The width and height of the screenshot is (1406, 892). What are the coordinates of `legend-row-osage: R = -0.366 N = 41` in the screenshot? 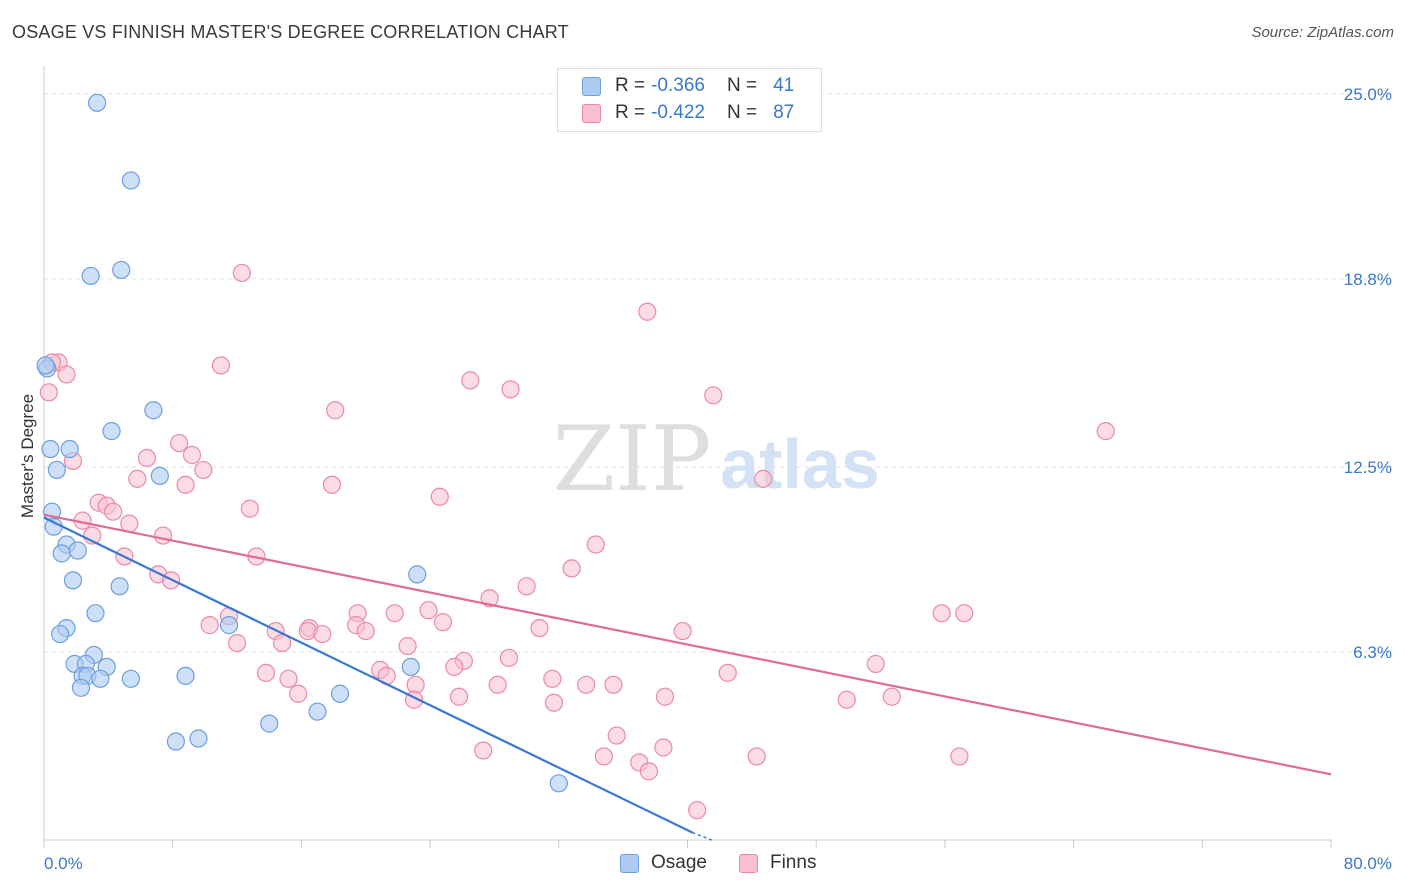 It's located at (688, 86).